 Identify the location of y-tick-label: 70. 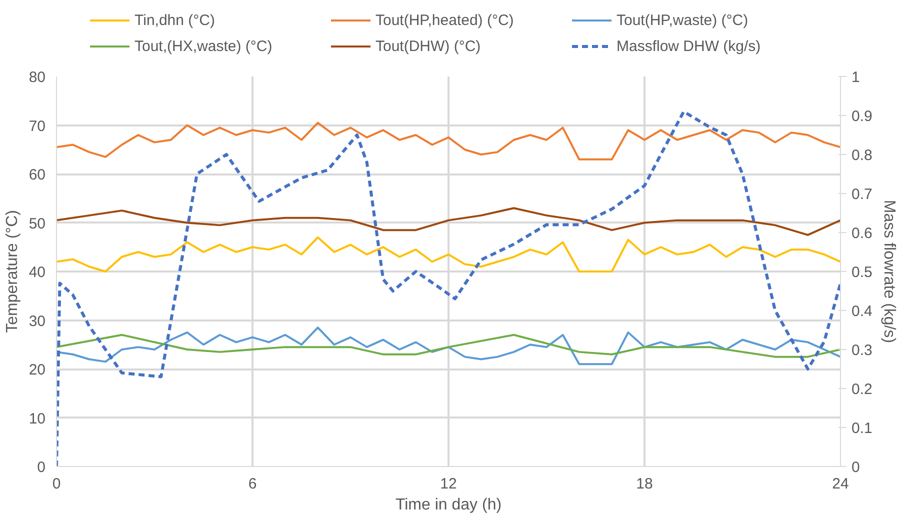
(37, 126).